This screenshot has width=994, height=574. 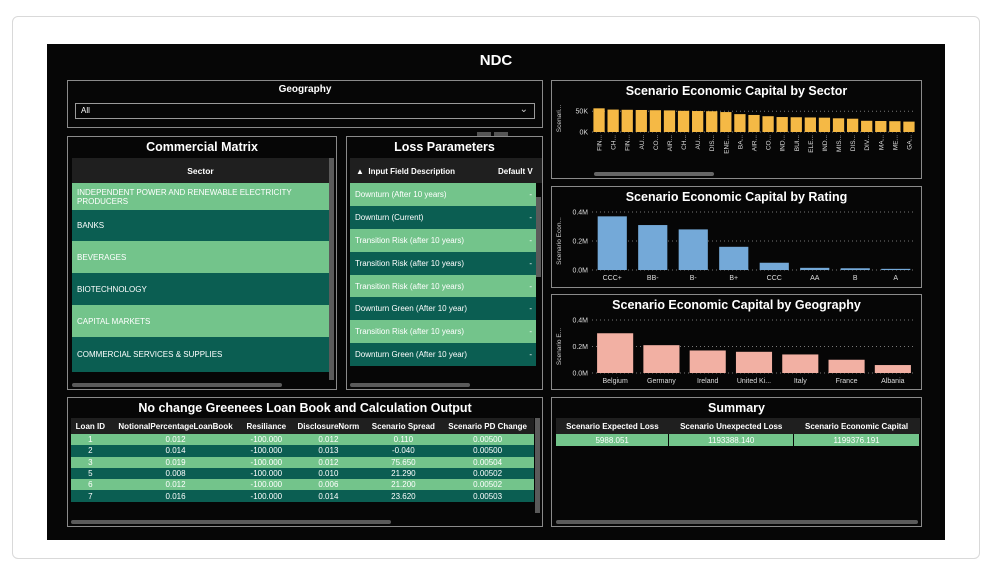 I want to click on table-row: 5 0.008 -100.000 0.010 21.290 0.00502, so click(x=302, y=473).